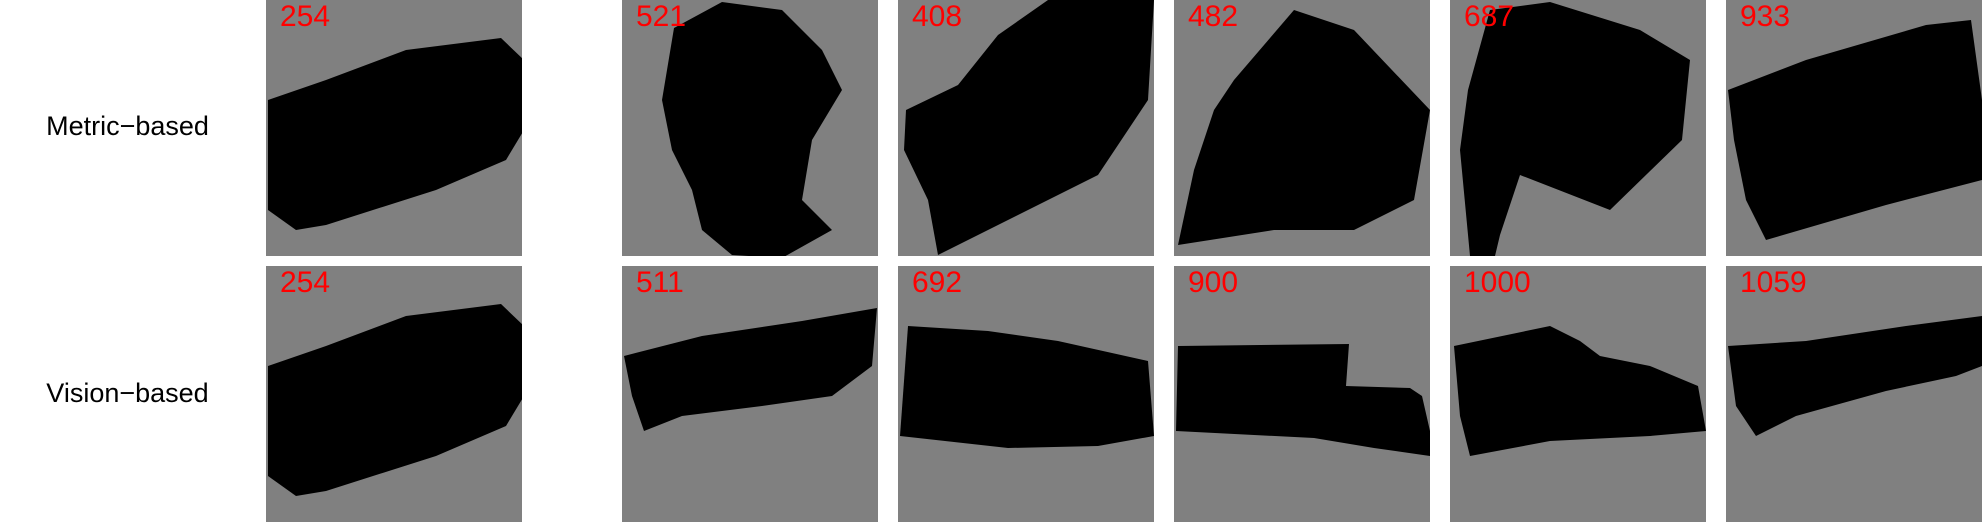  I want to click on tile-id: 1000, so click(1497, 282).